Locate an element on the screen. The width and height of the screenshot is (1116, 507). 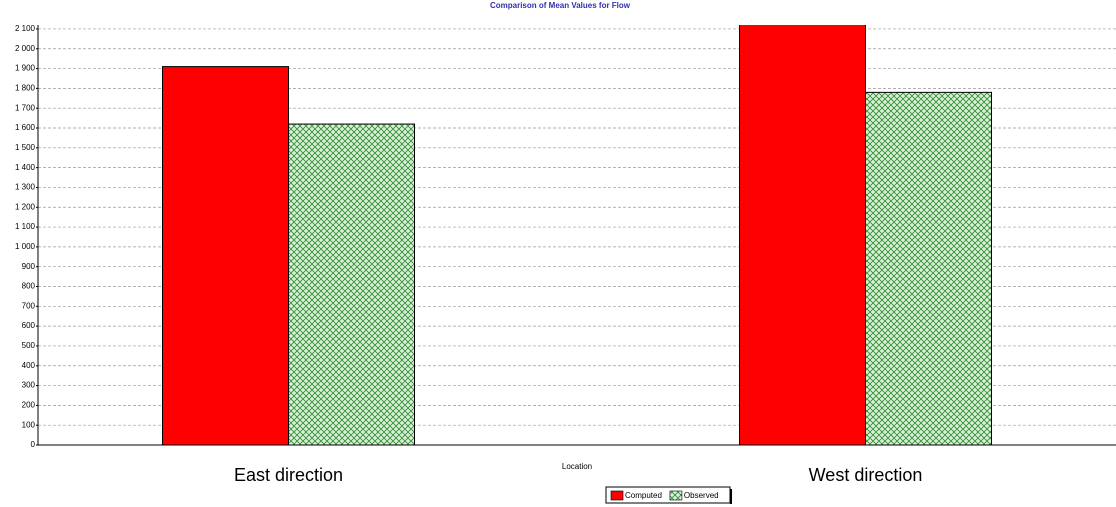
y-tick-label: 1 600 is located at coordinates (25, 127).